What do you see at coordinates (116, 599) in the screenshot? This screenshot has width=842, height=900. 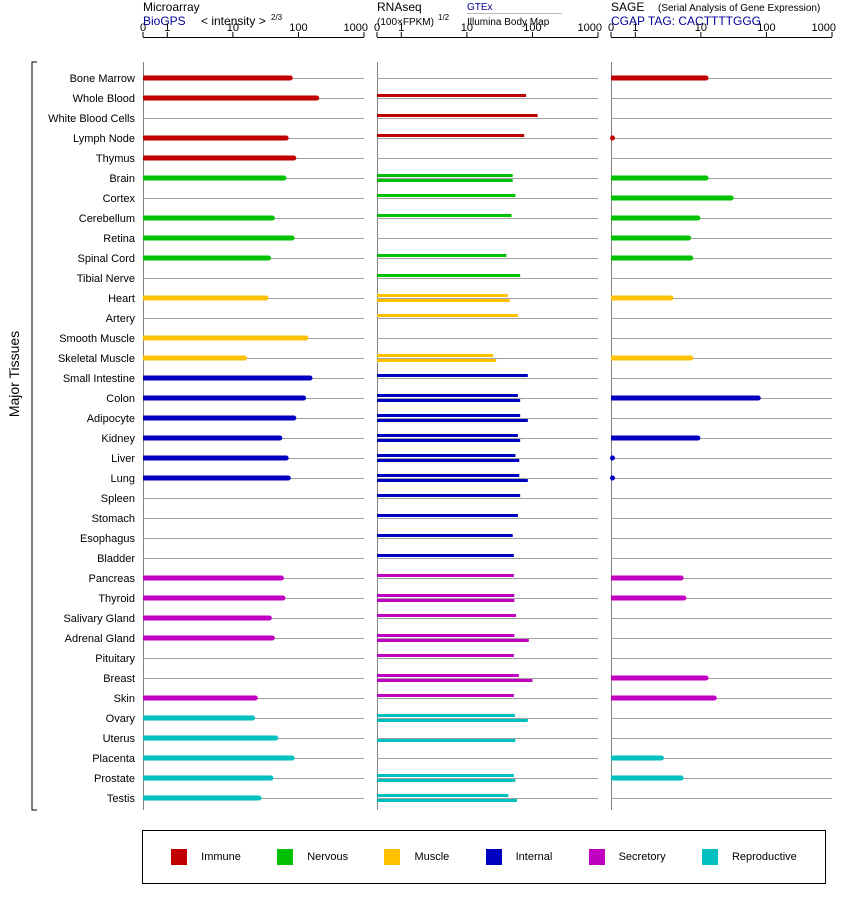 I see `tissue-label: Thyroid` at bounding box center [116, 599].